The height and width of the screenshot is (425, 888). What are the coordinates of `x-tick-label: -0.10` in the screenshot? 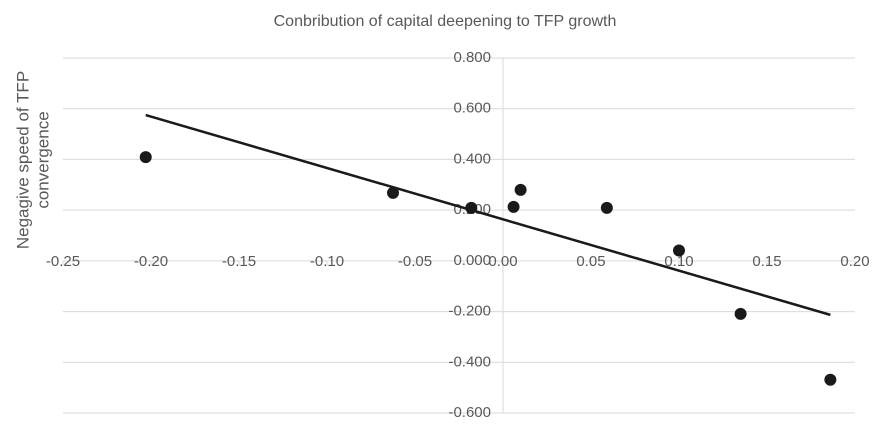 It's located at (327, 261).